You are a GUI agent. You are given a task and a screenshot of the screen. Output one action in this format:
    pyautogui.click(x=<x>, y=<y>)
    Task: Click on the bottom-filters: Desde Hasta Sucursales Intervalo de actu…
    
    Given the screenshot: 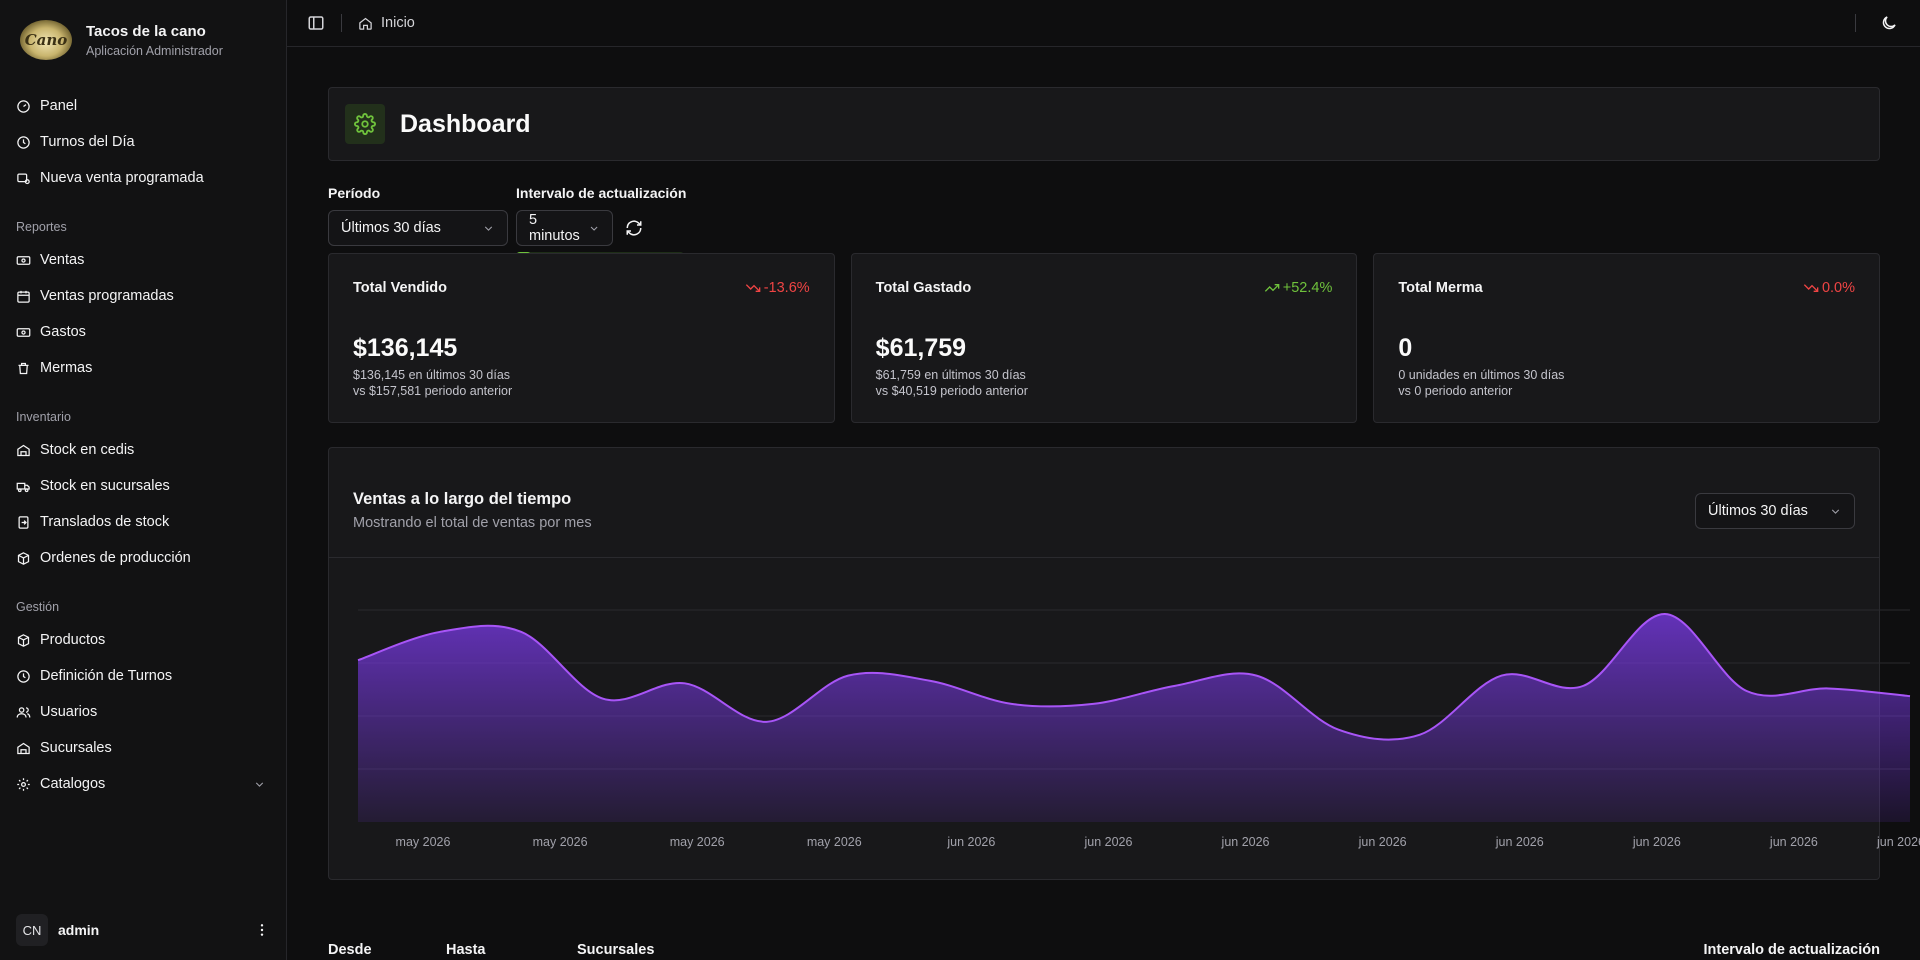 What is the action you would take?
    pyautogui.click(x=1104, y=950)
    